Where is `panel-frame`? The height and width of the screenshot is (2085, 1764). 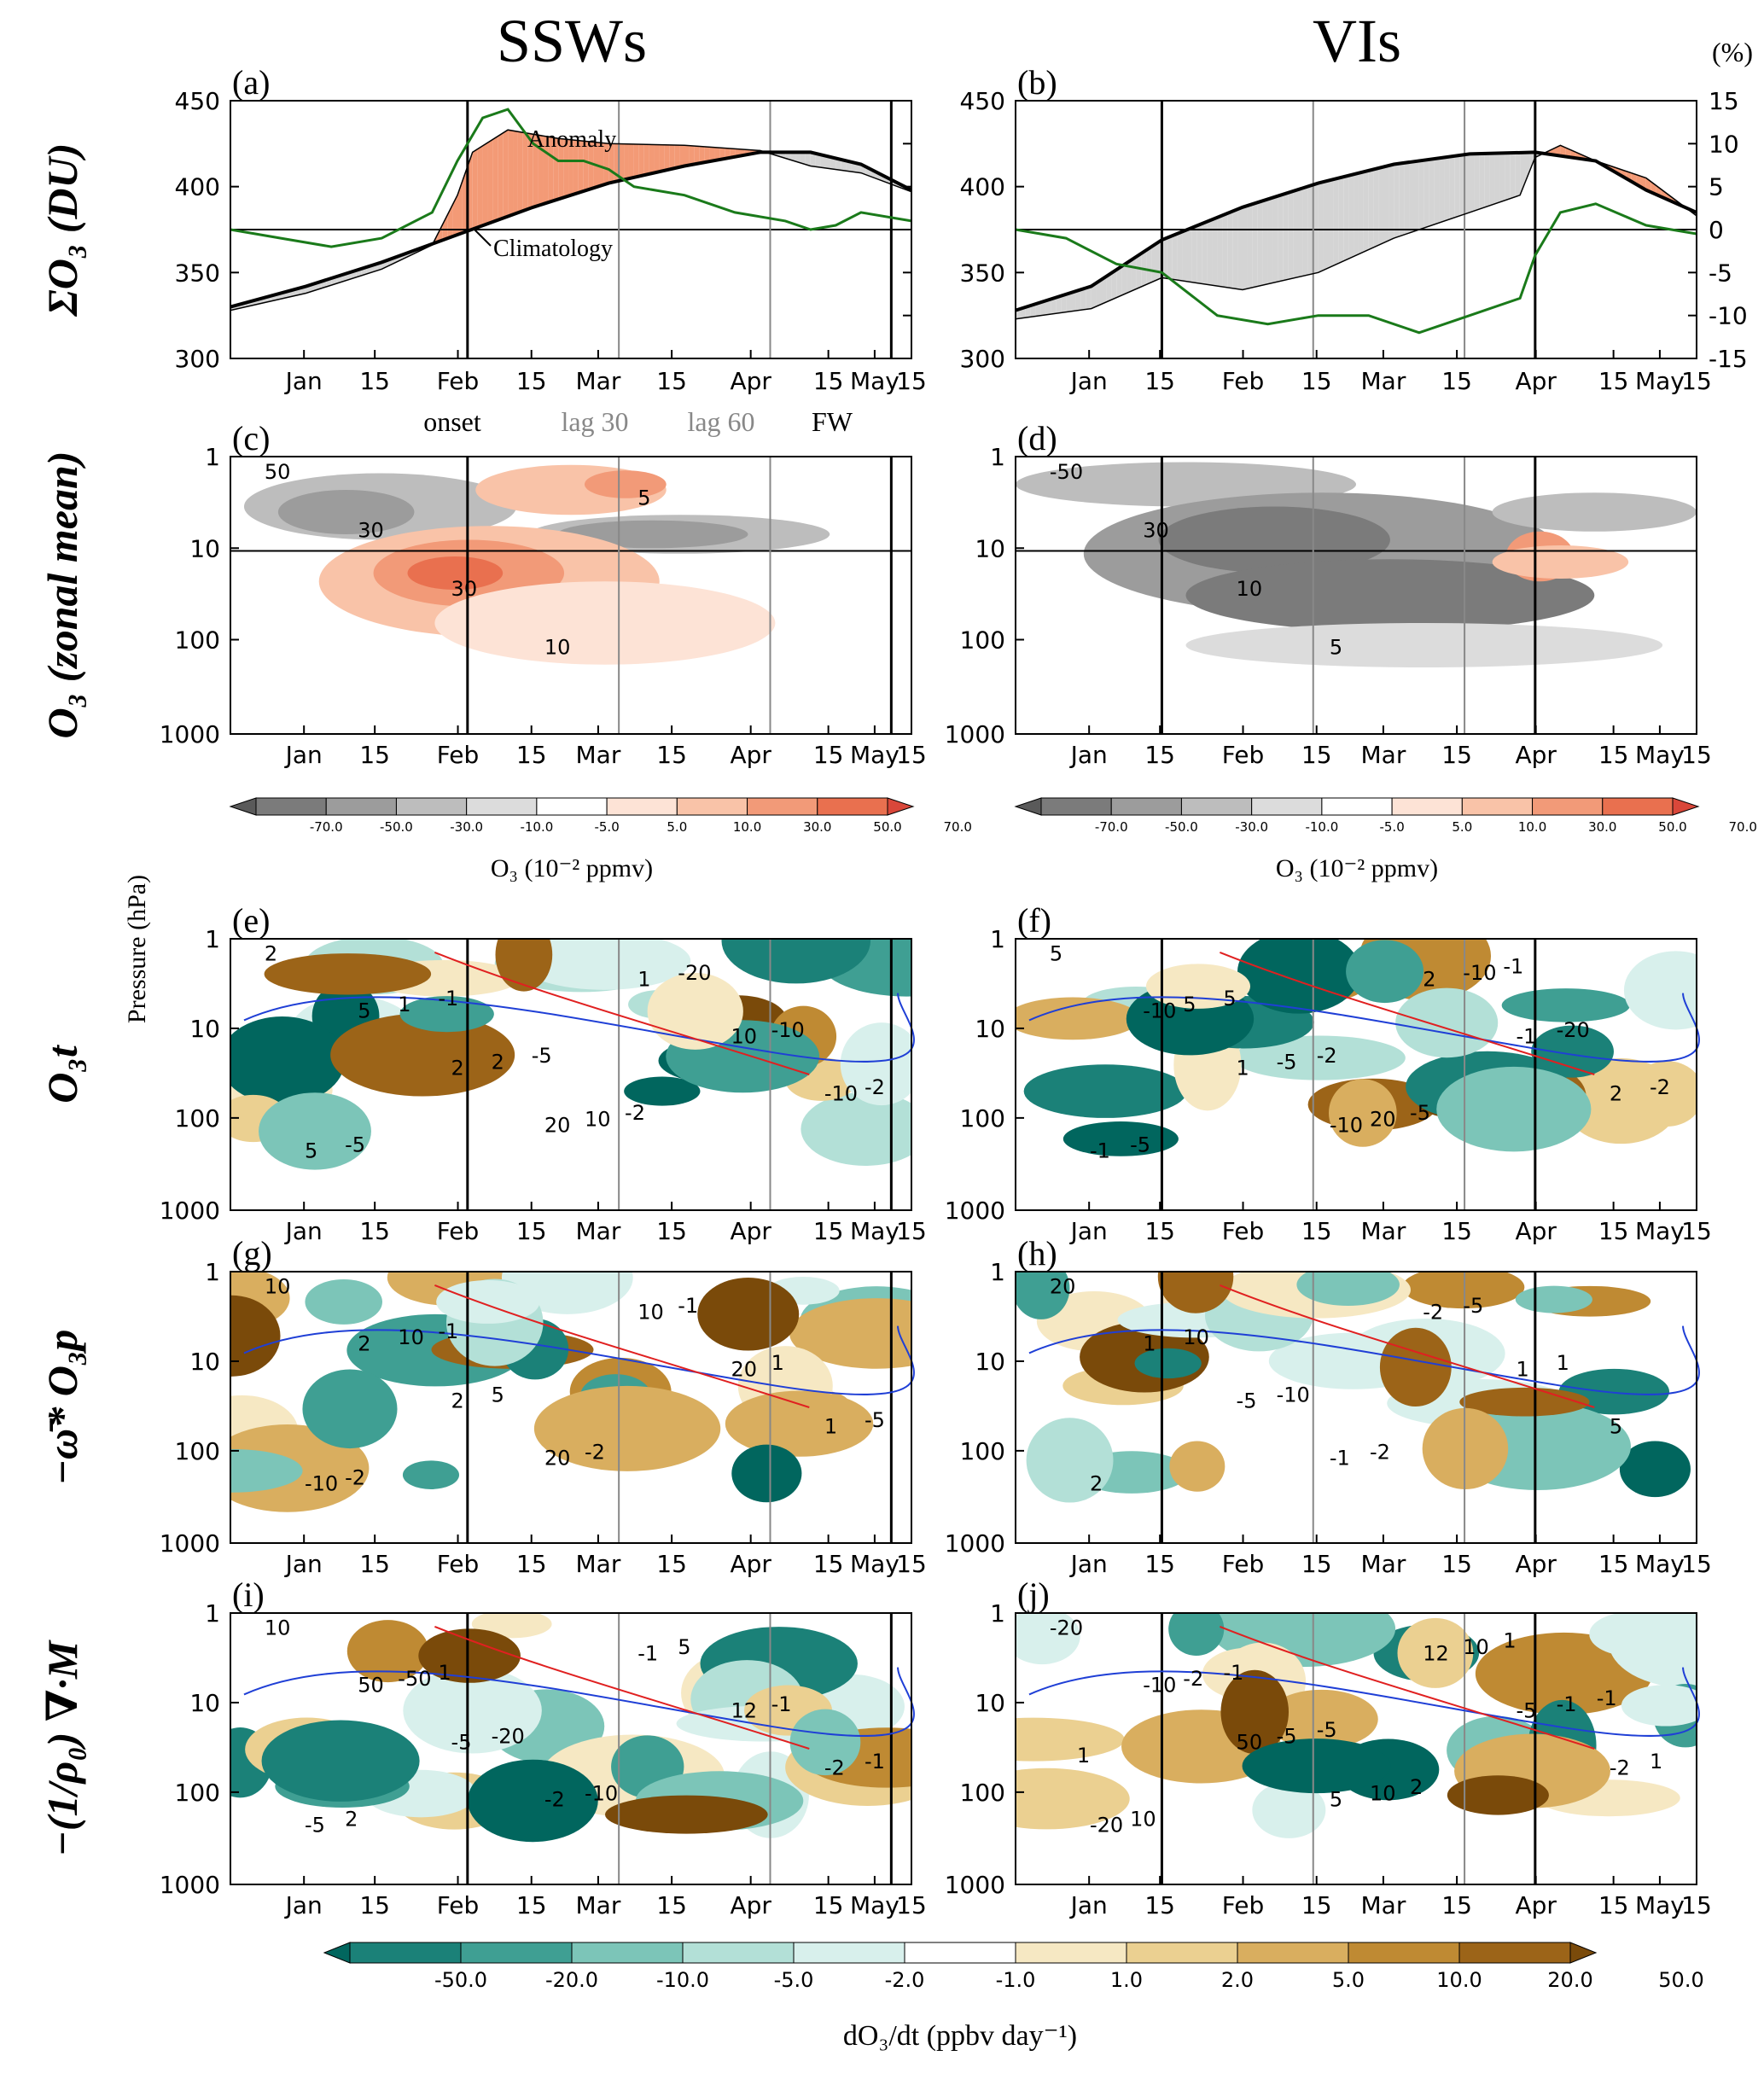 panel-frame is located at coordinates (571, 1074).